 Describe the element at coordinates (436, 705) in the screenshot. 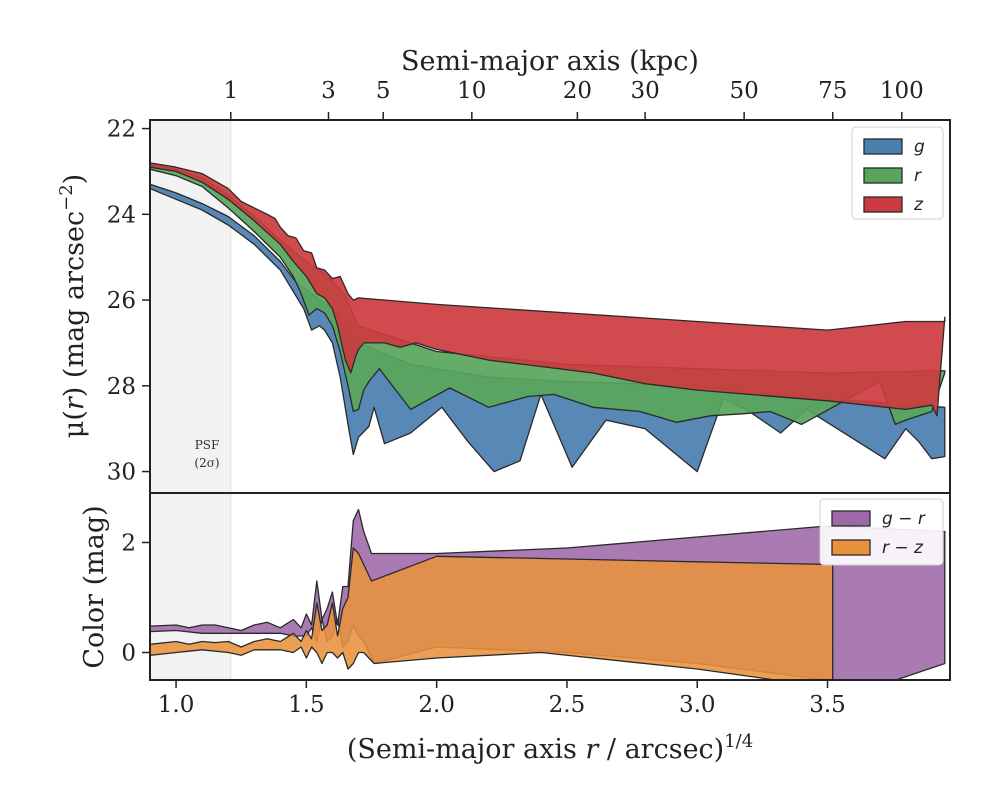

I see `x-tick-label: 2.0` at that location.